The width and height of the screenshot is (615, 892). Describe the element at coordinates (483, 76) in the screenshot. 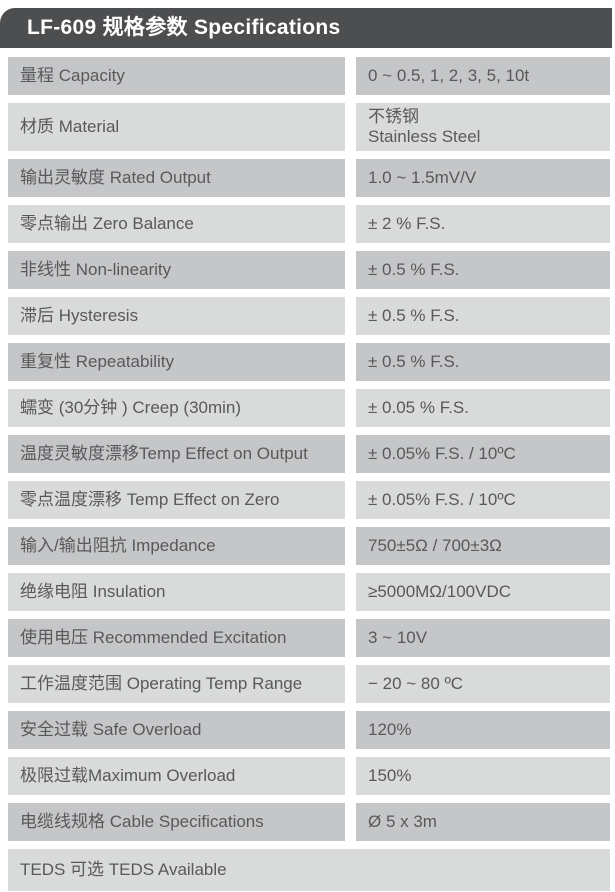

I see `spec-value: 0 ~ 0.5, 1, 2, 3, 5, 10t` at that location.